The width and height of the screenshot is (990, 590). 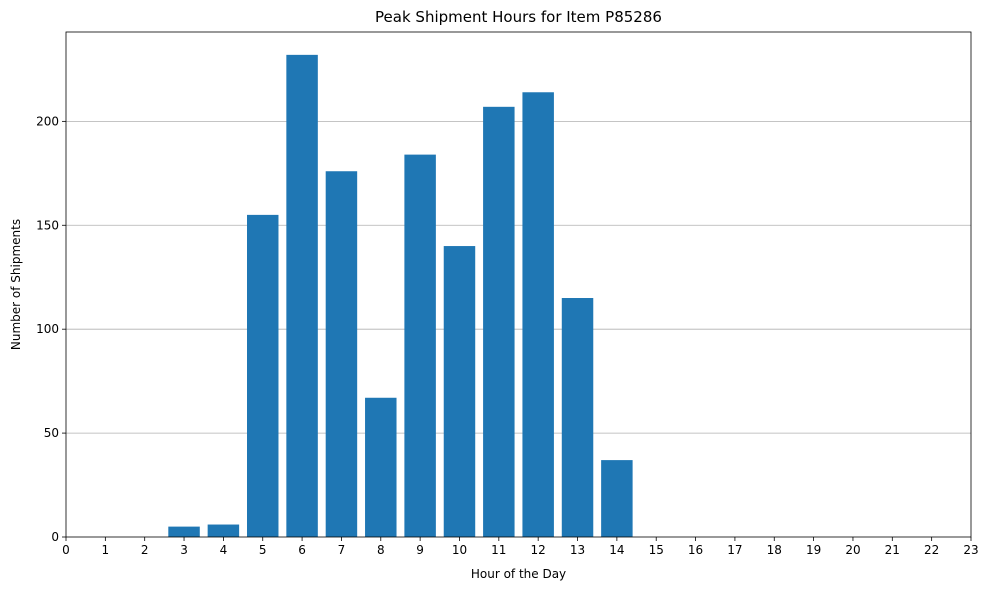 I want to click on chart-title: Peak Shipment Hours for Item P85286, so click(x=518, y=17).